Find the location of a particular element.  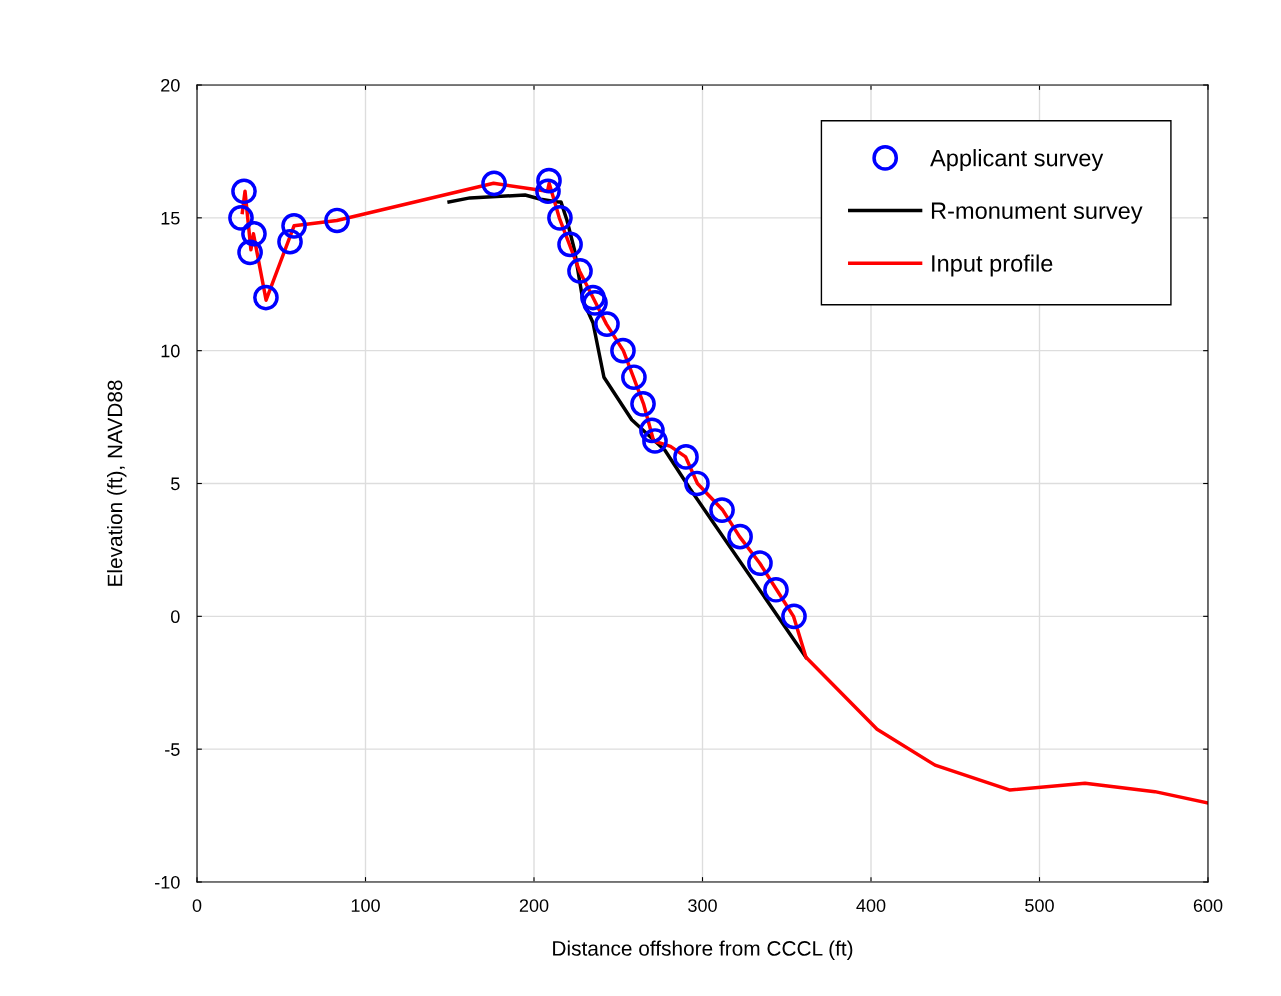

y-tick-label: -10 is located at coordinates (167, 882).